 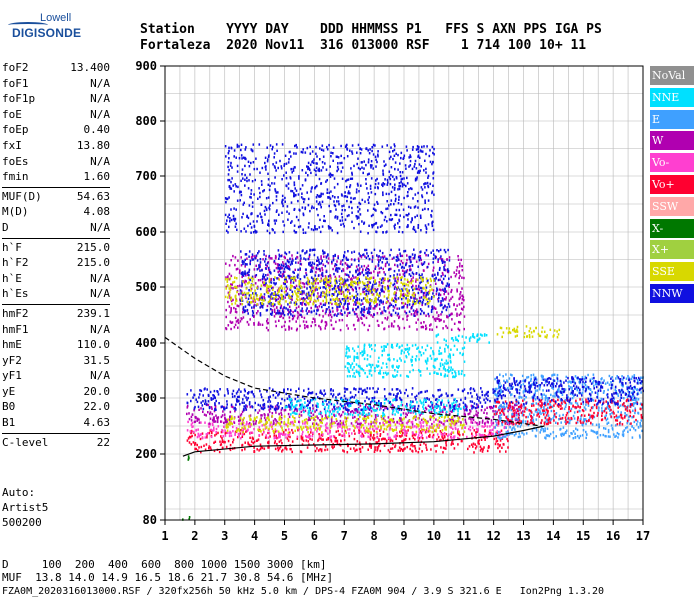 What do you see at coordinates (22, 196) in the screenshot?
I see `param-name: MUF(D)` at bounding box center [22, 196].